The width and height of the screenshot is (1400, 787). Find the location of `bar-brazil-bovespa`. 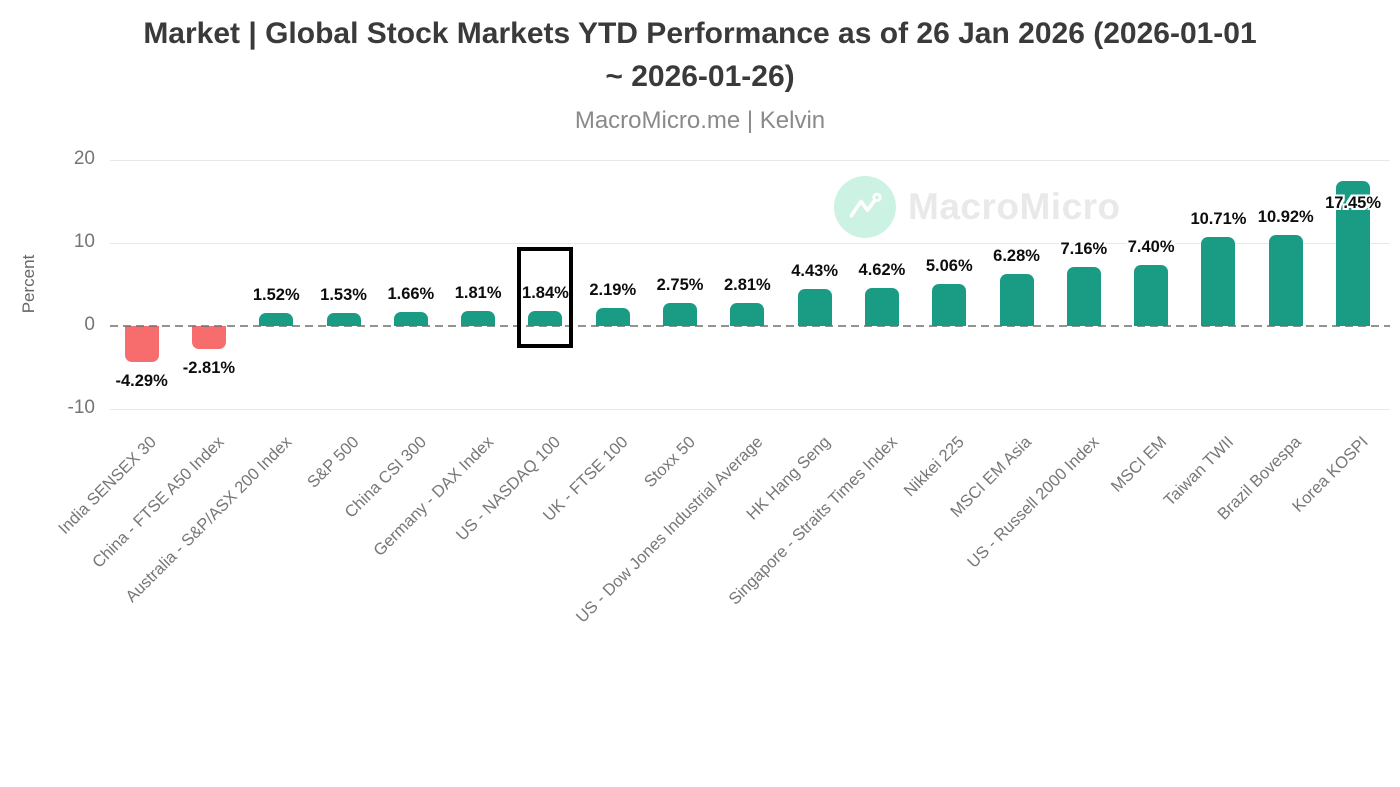

bar-brazil-bovespa is located at coordinates (1285, 280).